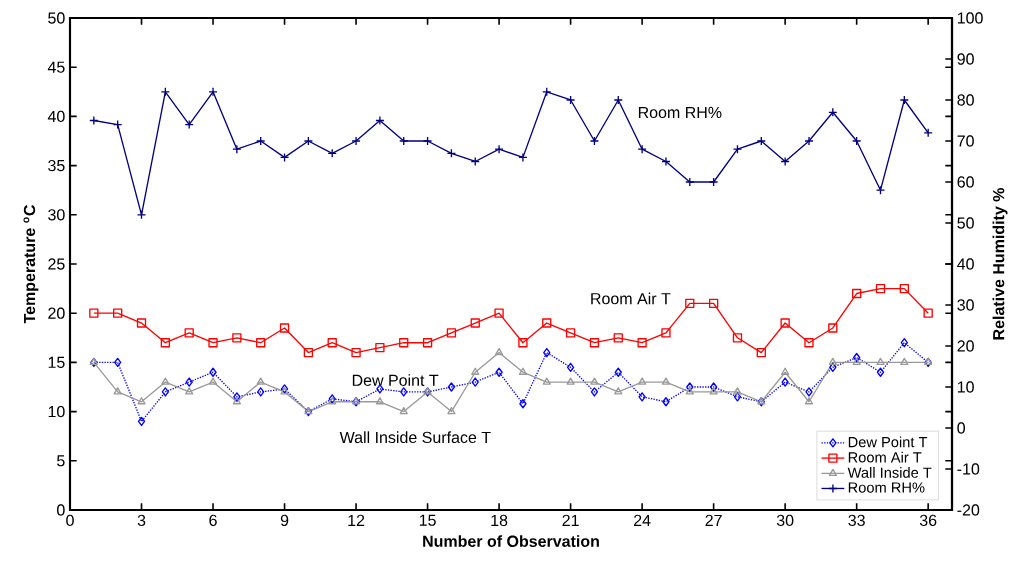 This screenshot has width=1019, height=578. What do you see at coordinates (785, 520) in the screenshot?
I see `x-tick-label: 30` at bounding box center [785, 520].